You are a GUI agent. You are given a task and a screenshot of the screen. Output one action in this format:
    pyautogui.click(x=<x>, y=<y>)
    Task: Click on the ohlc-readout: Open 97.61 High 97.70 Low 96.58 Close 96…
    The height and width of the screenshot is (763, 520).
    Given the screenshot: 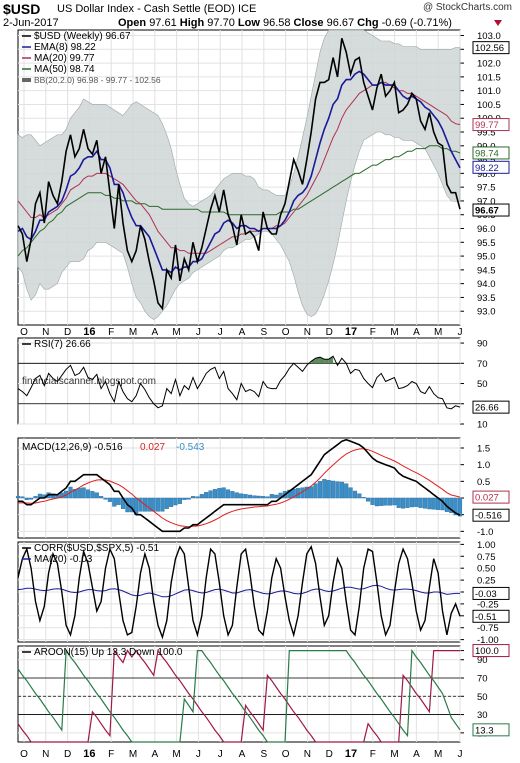 What is the action you would take?
    pyautogui.click(x=285, y=23)
    